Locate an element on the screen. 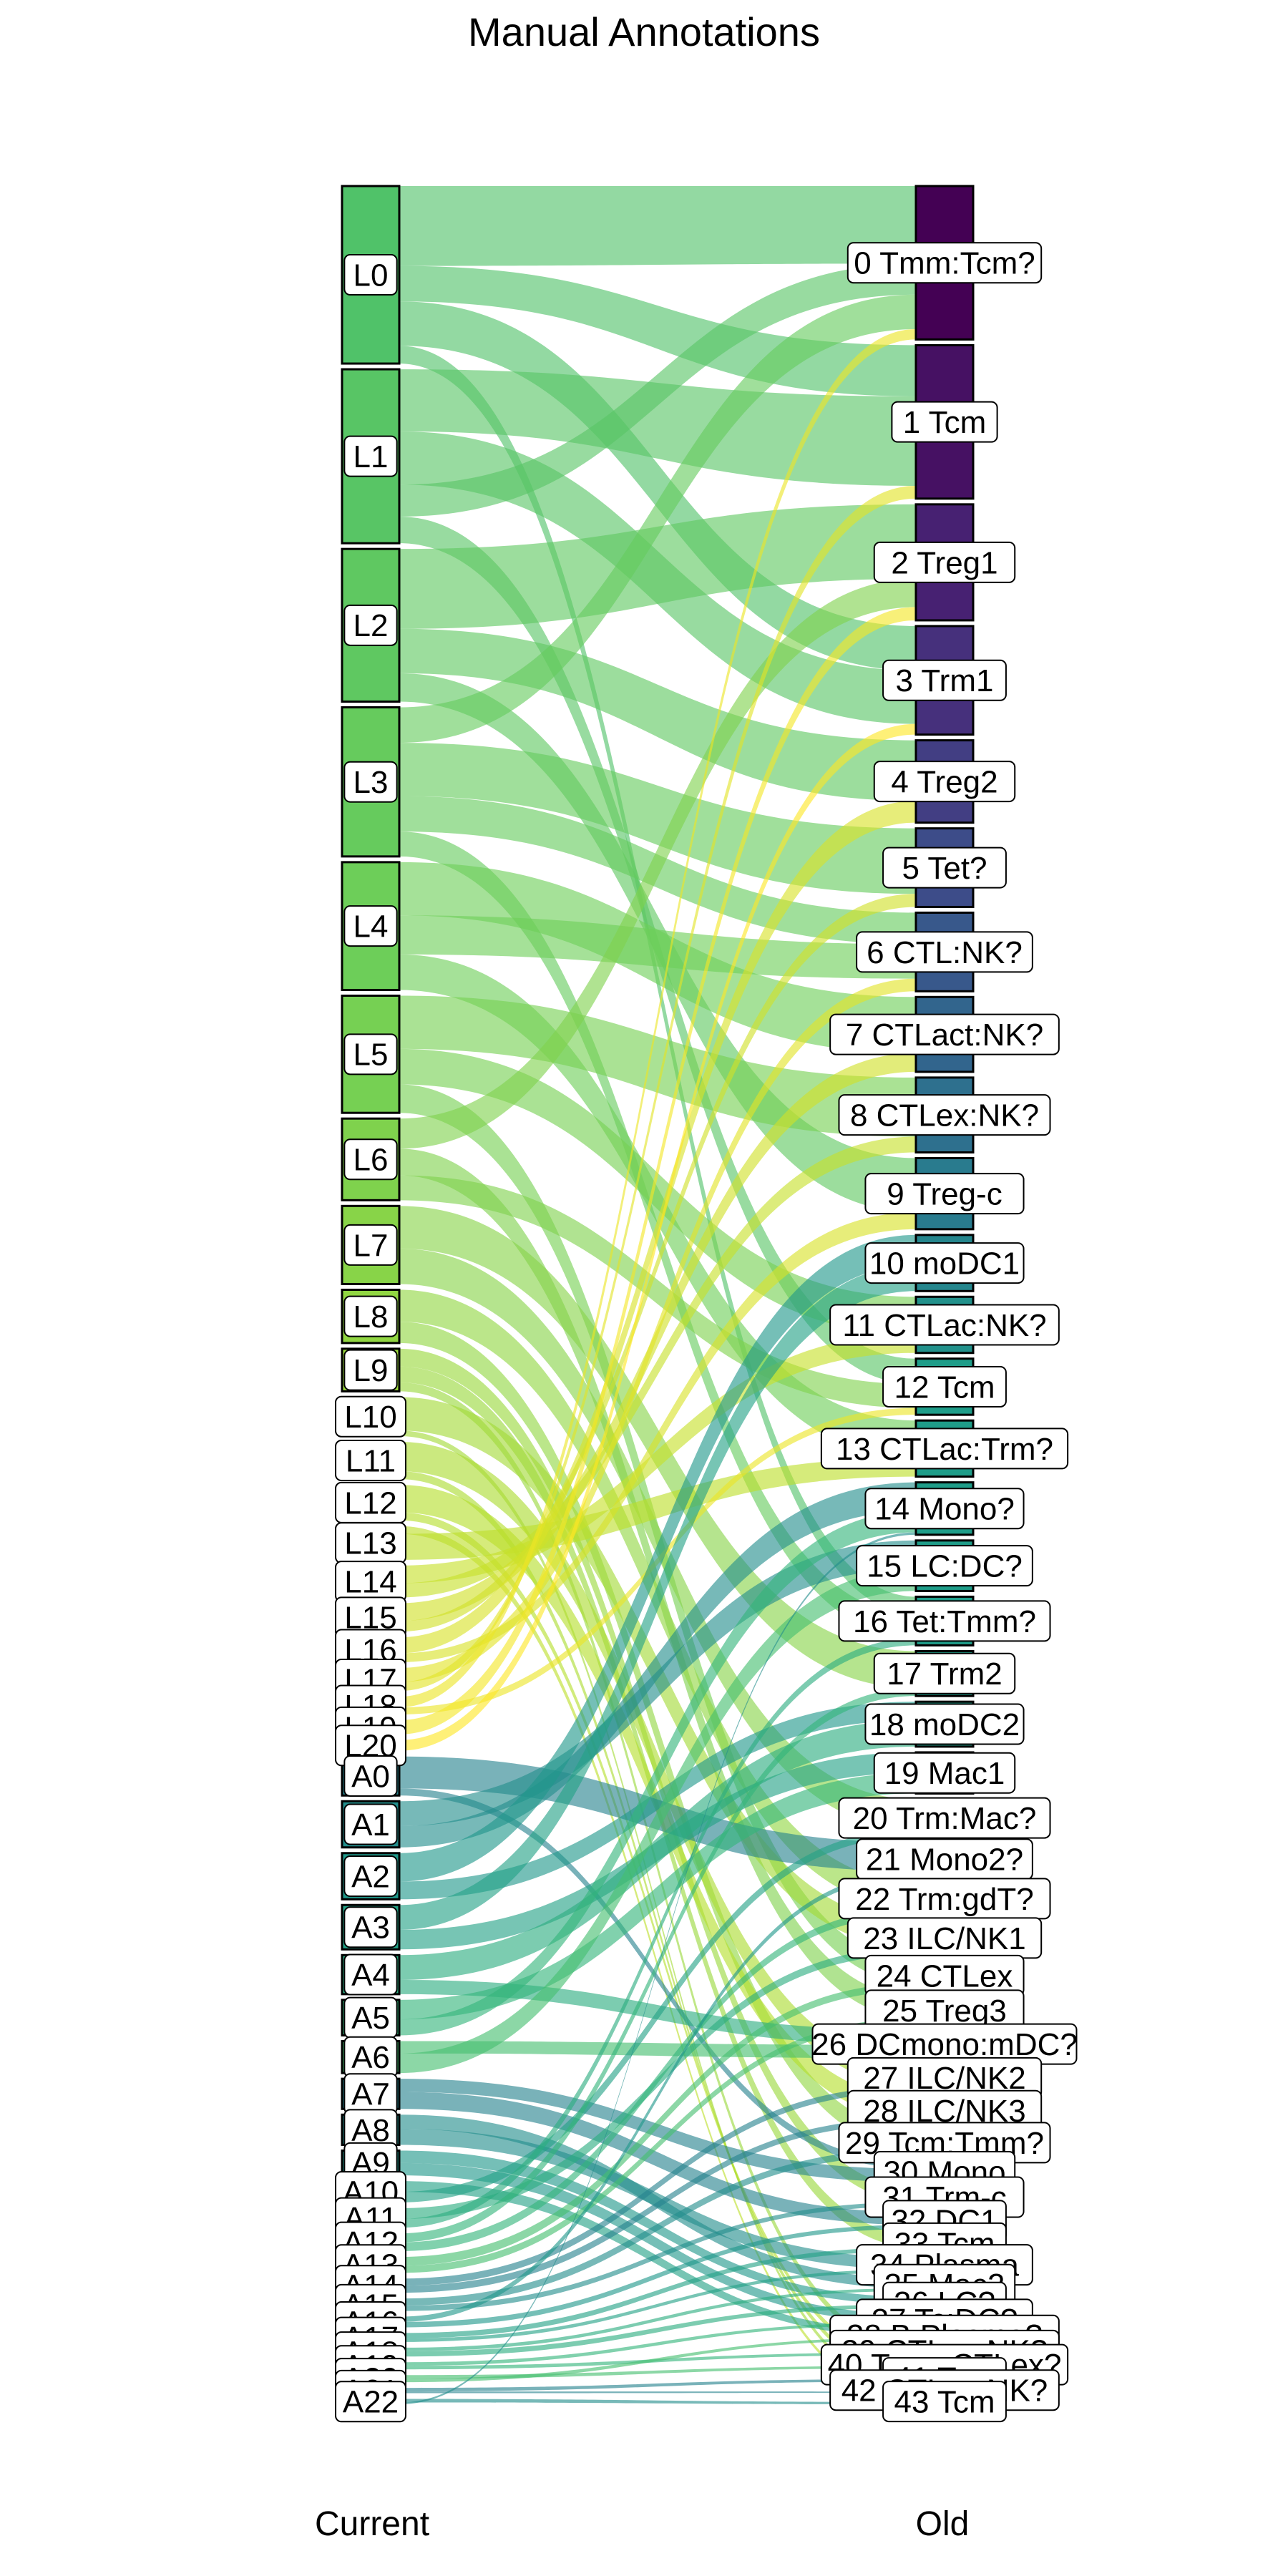 This screenshot has width=1288, height=2576. label-text: L1 is located at coordinates (371, 456).